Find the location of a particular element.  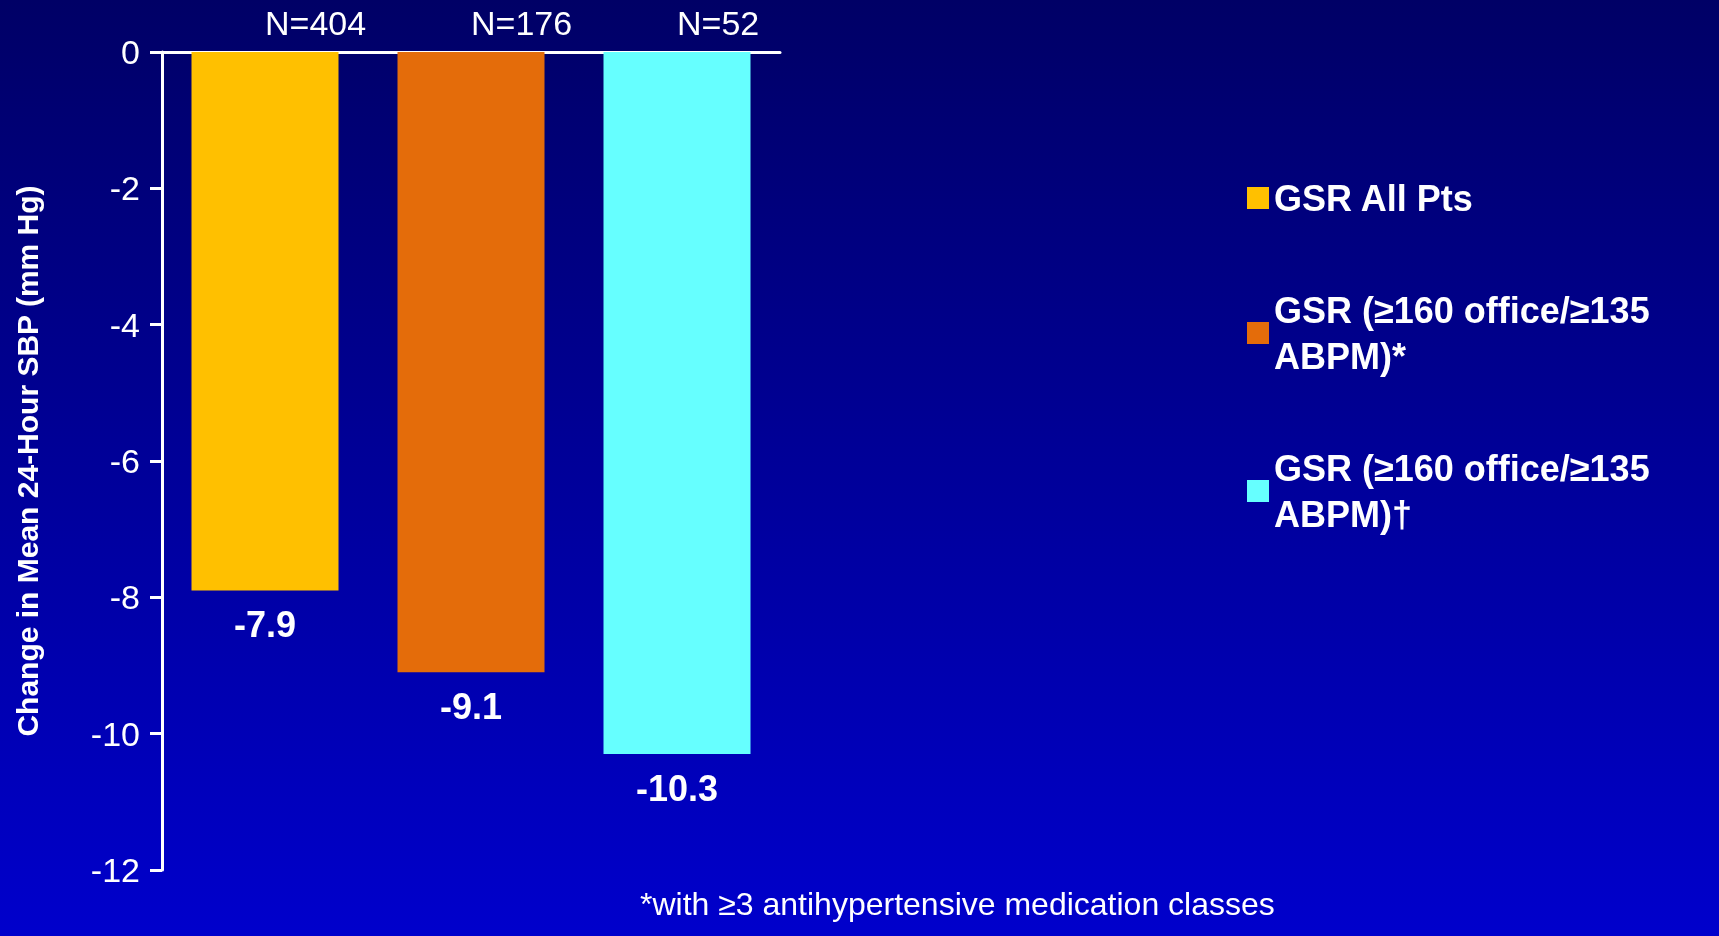

y-tick-label: -12 is located at coordinates (115, 870).